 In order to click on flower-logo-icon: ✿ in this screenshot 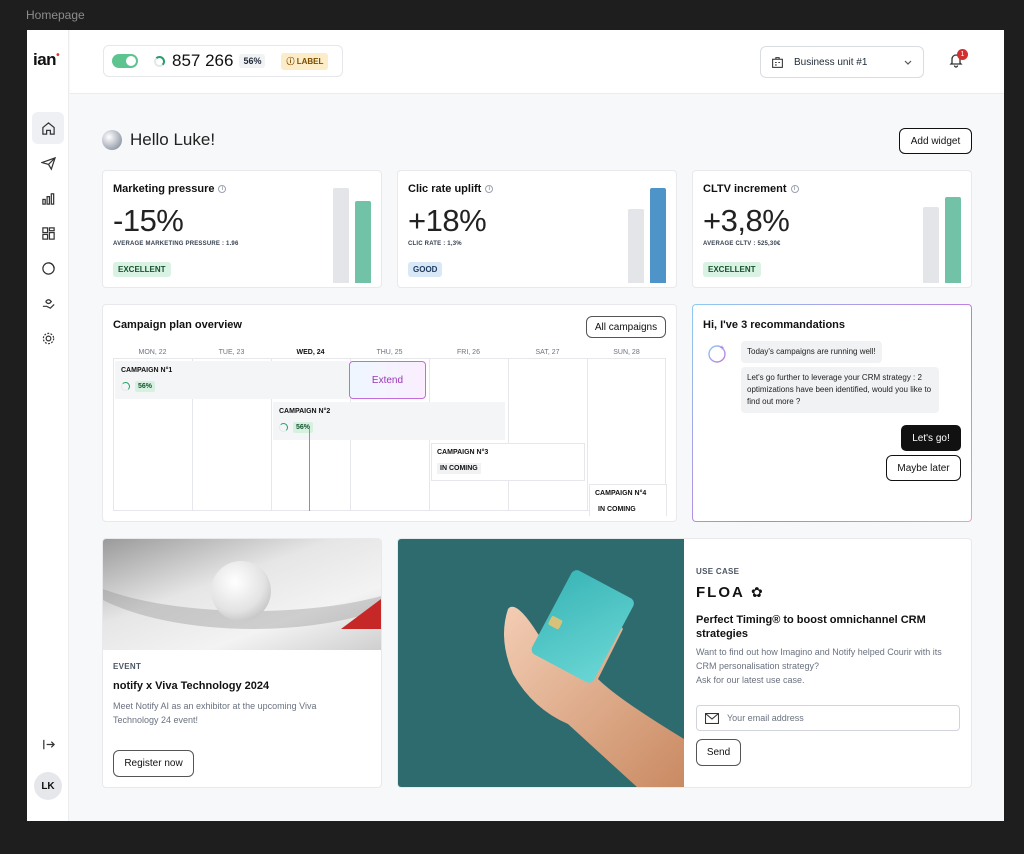, I will do `click(757, 592)`.